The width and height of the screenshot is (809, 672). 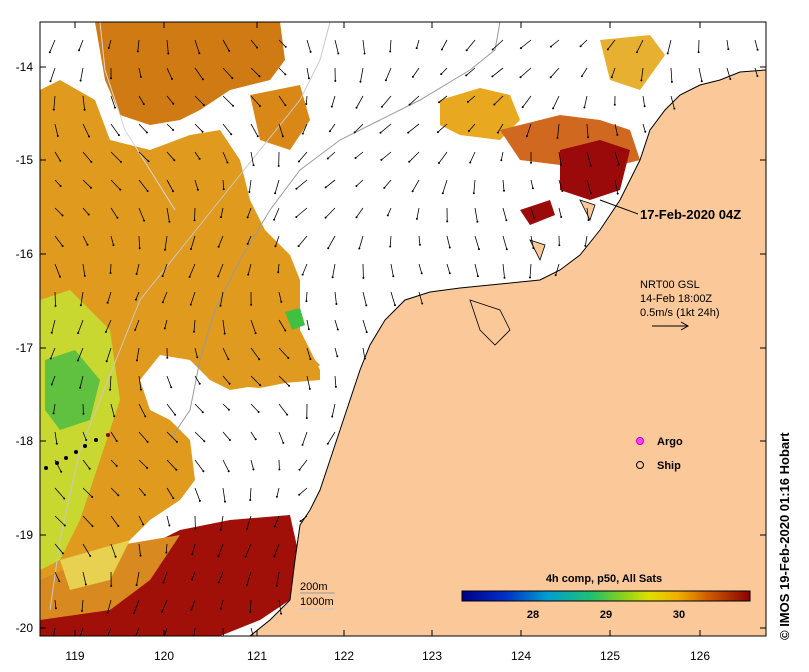 I want to click on y-tick-19: -19, so click(x=25, y=535).